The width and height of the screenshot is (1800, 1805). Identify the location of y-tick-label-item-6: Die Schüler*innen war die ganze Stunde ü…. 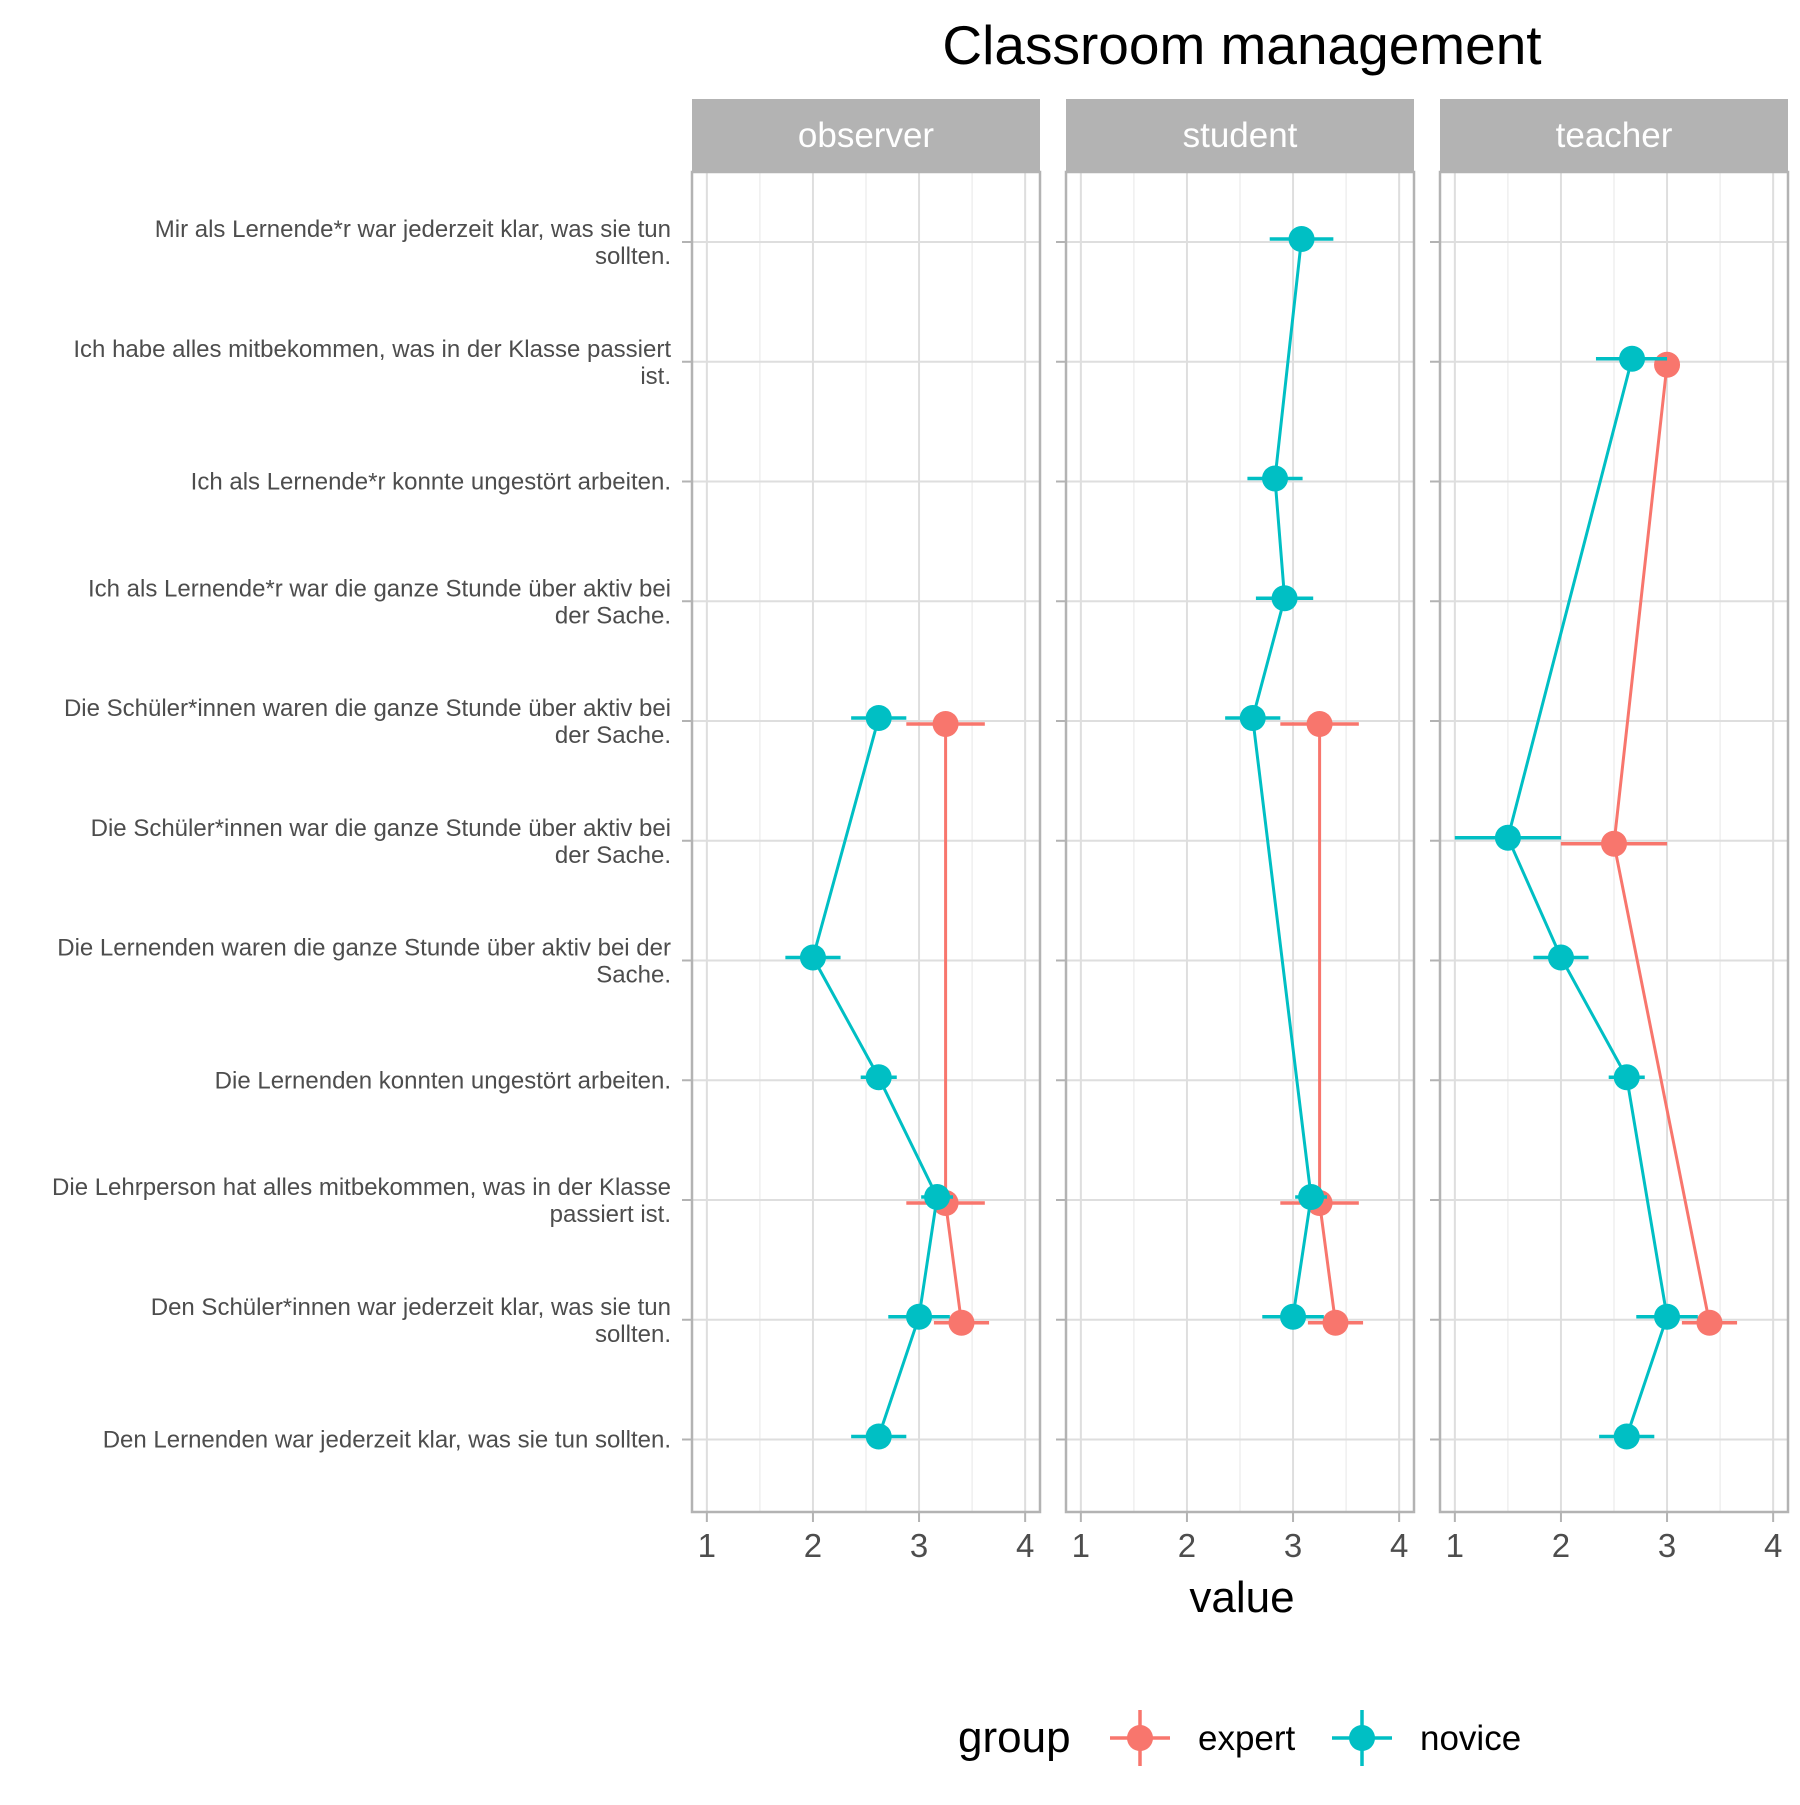
(381, 842).